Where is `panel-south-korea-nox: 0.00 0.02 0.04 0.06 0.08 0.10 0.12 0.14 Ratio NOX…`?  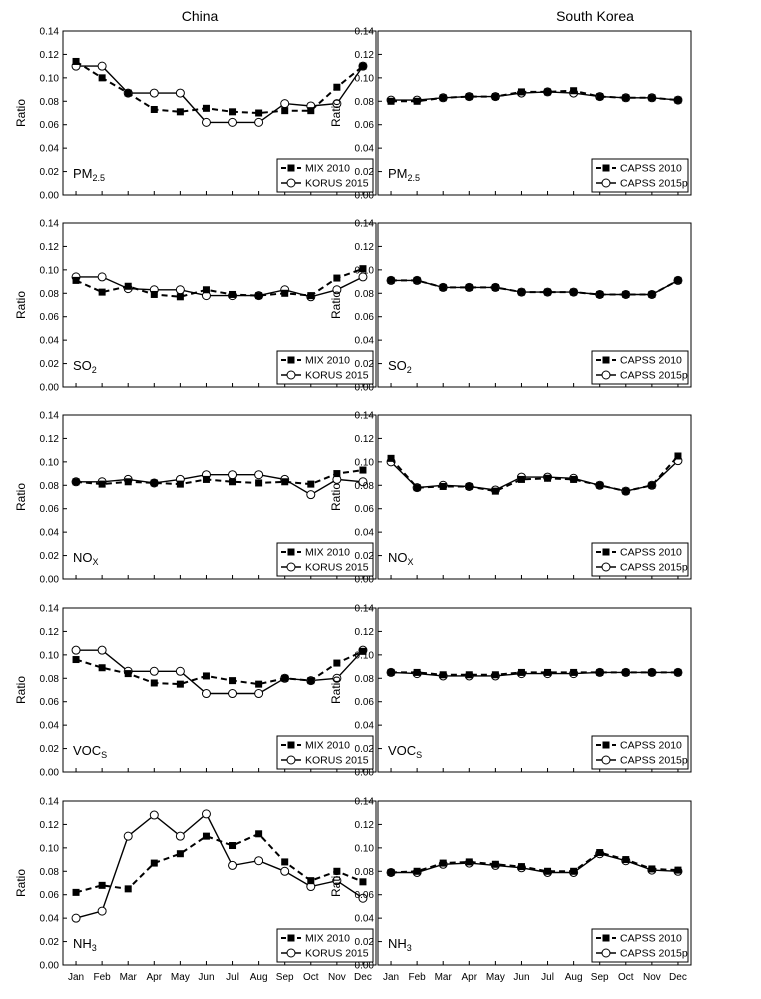
panel-south-korea-nox: 0.00 0.02 0.04 0.06 0.08 0.10 0.12 0.14 Ratio NOX… is located at coordinates (510, 498).